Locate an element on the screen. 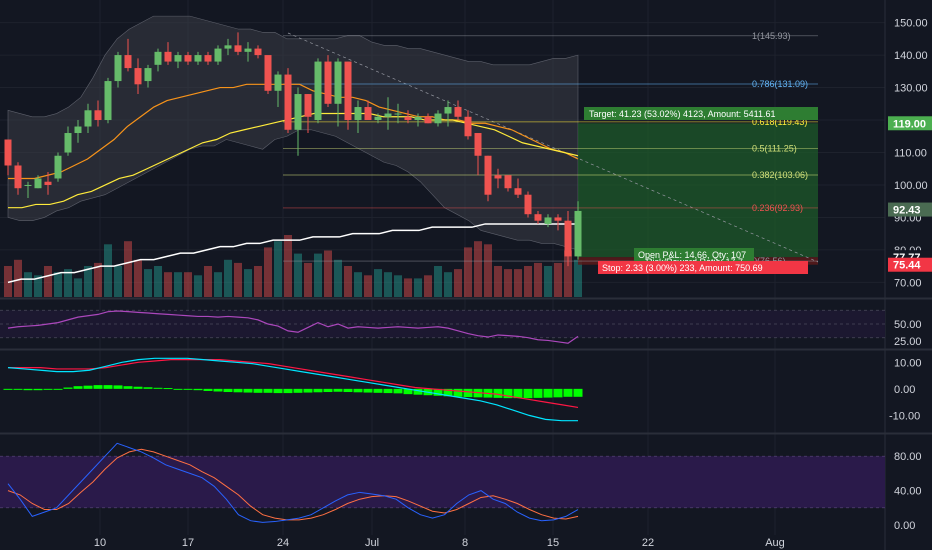  fib-level-label: 1(145.93) is located at coordinates (771, 36).